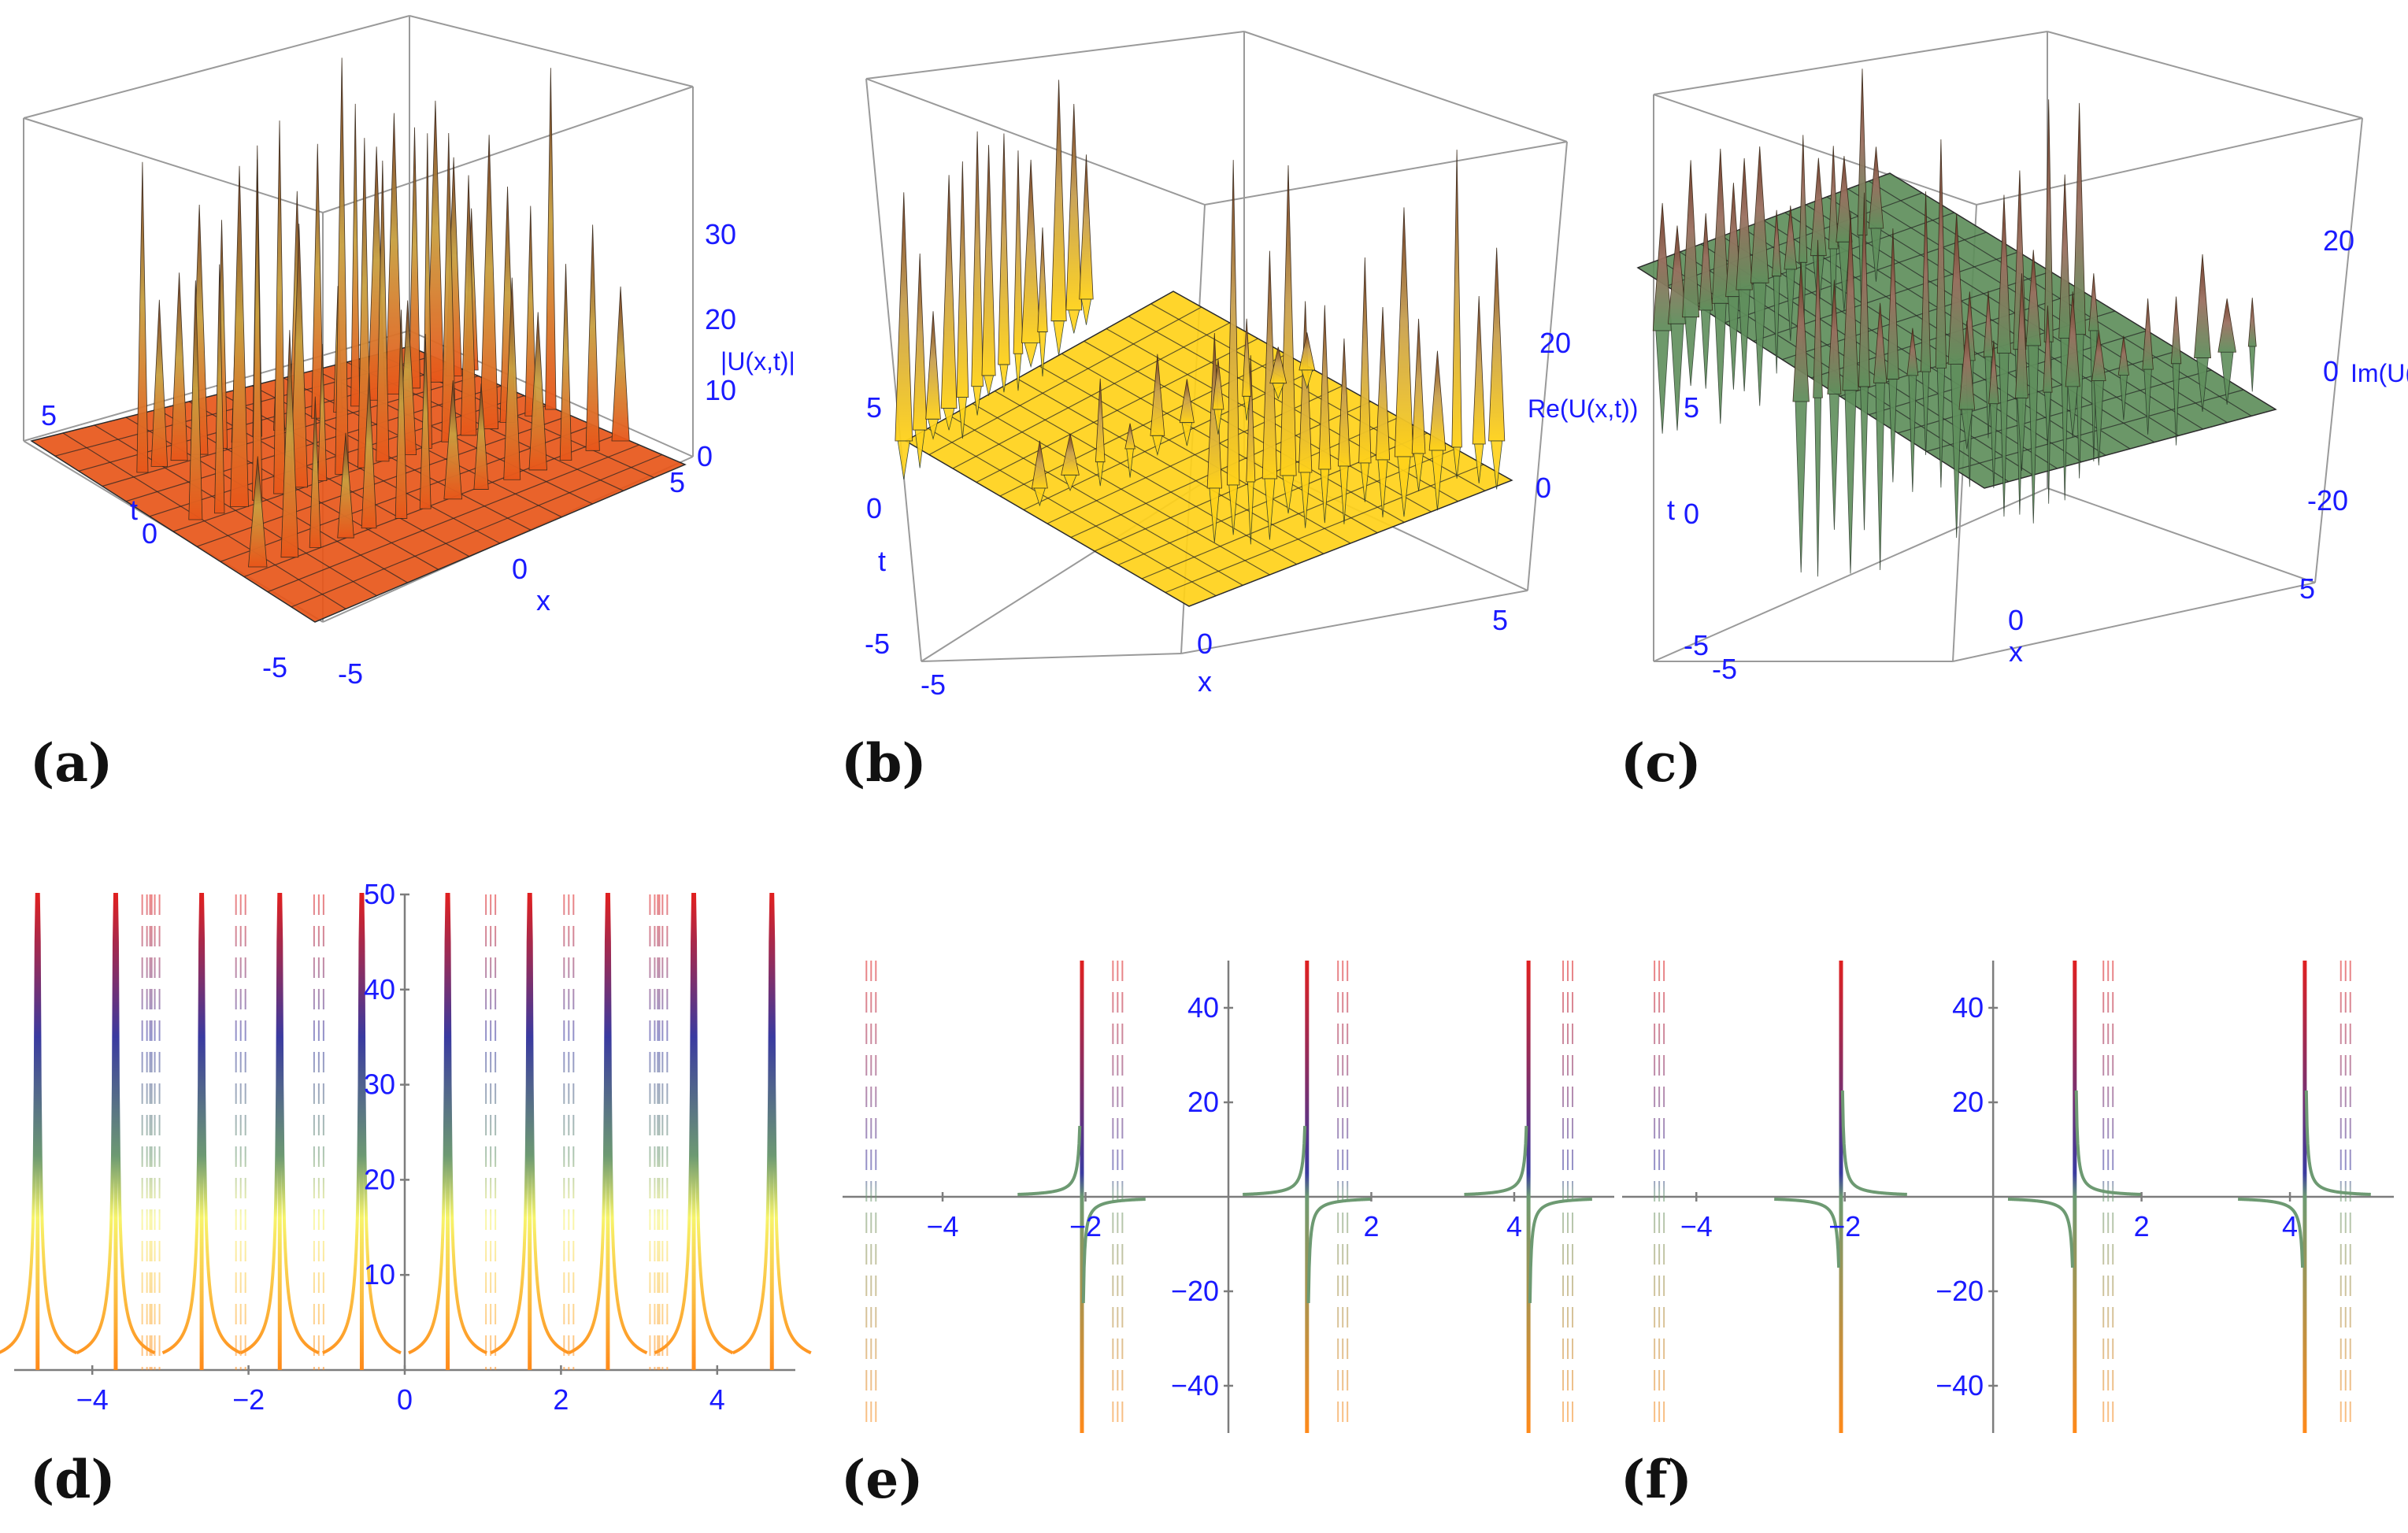 This screenshot has width=2408, height=1533. What do you see at coordinates (1338, 1251) in the screenshot?
I see `right-branch` at bounding box center [1338, 1251].